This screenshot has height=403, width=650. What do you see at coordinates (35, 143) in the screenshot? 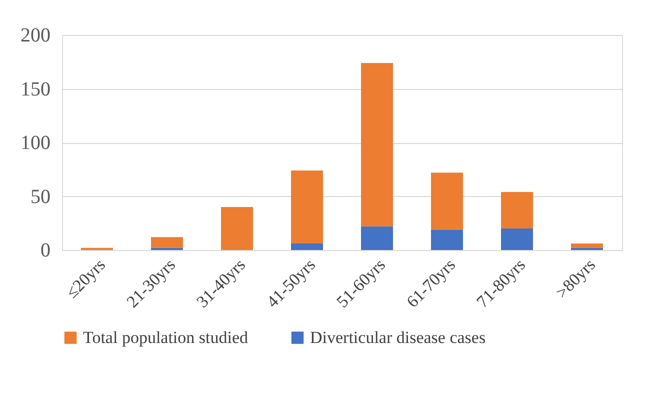
I see `y-tick-label: 100` at bounding box center [35, 143].